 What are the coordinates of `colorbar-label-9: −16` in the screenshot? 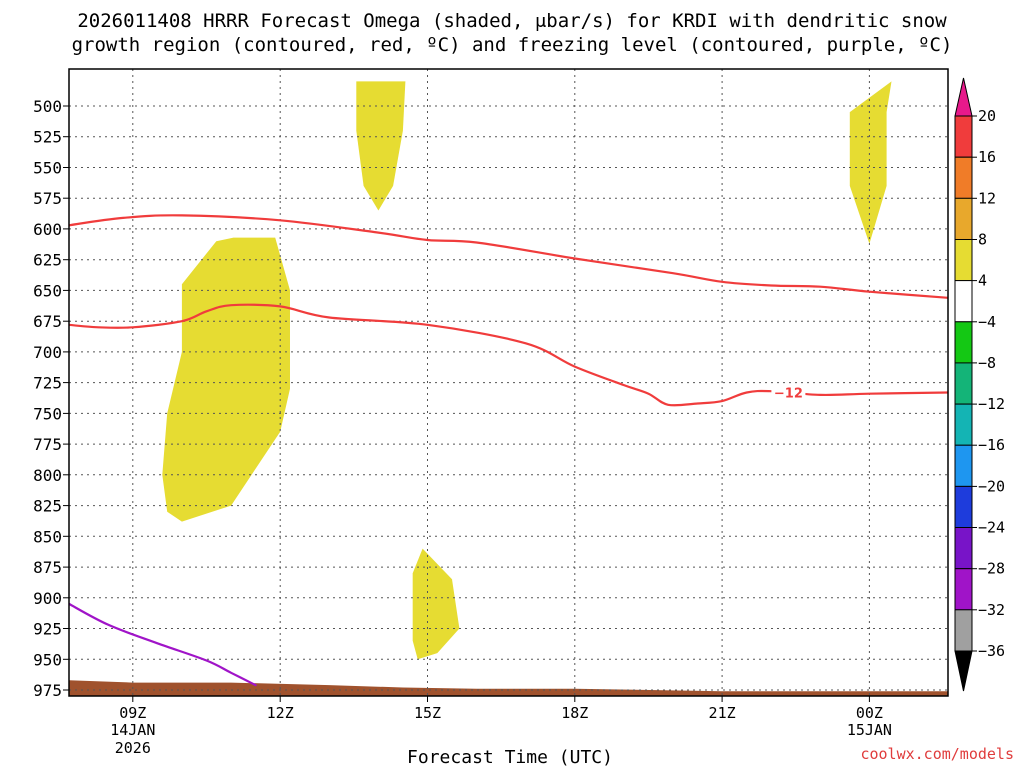 It's located at (991, 445).